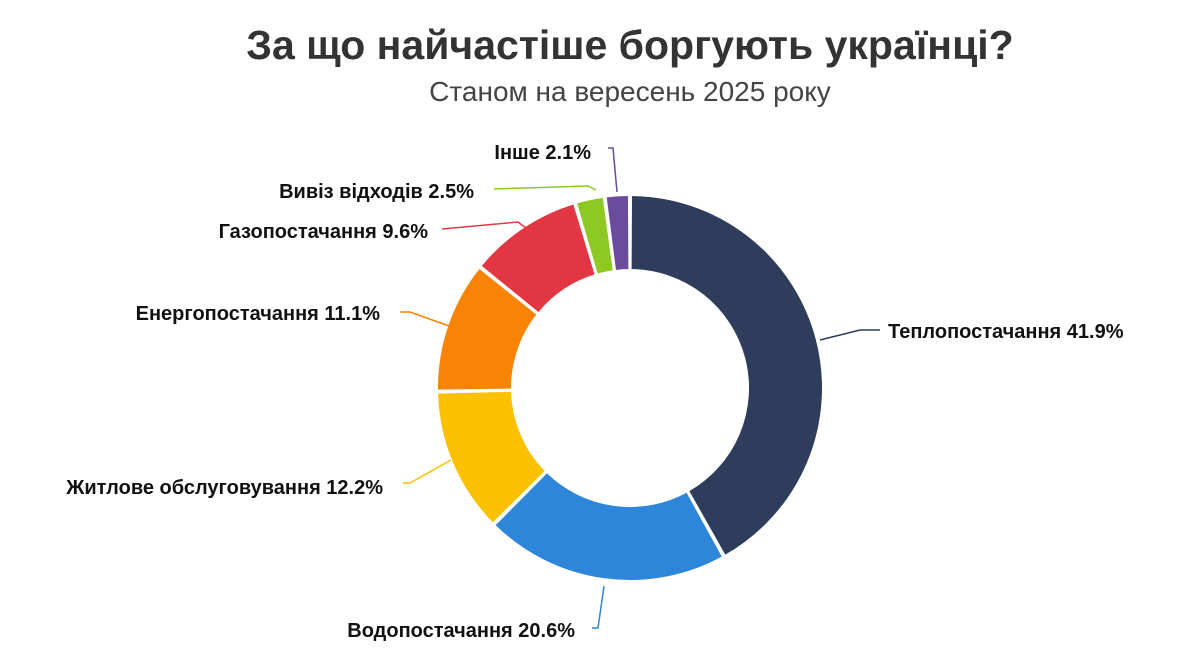 This screenshot has height=649, width=1193. Describe the element at coordinates (258, 314) in the screenshot. I see `slice-label-4: Енергопостачання 11.1%` at that location.